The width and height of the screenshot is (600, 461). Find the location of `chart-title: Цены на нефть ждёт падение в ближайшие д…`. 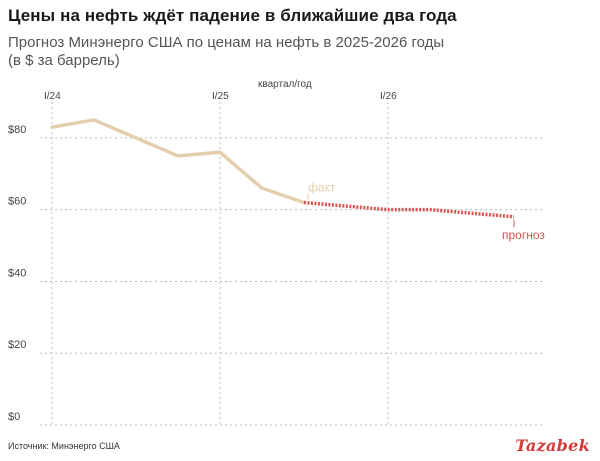

chart-title: Цены на нефть ждёт падение в ближайшие д… is located at coordinates (232, 15).